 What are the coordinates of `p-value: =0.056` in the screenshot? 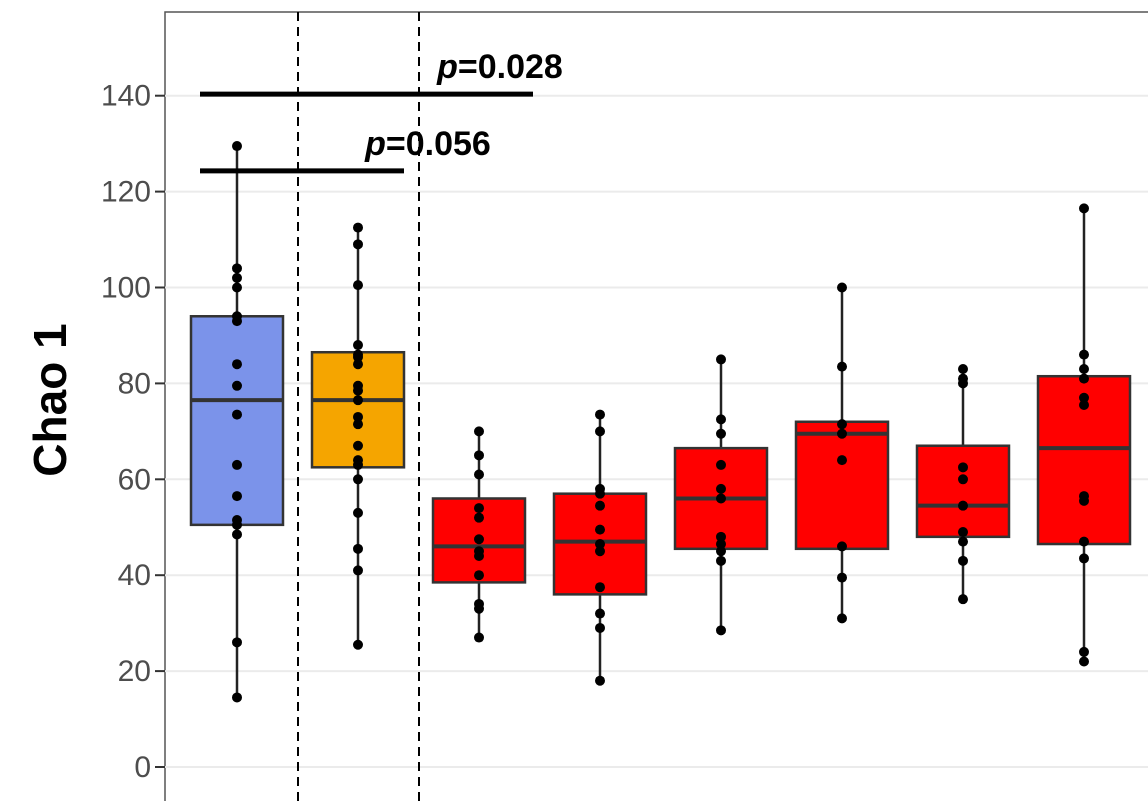 It's located at (438, 144).